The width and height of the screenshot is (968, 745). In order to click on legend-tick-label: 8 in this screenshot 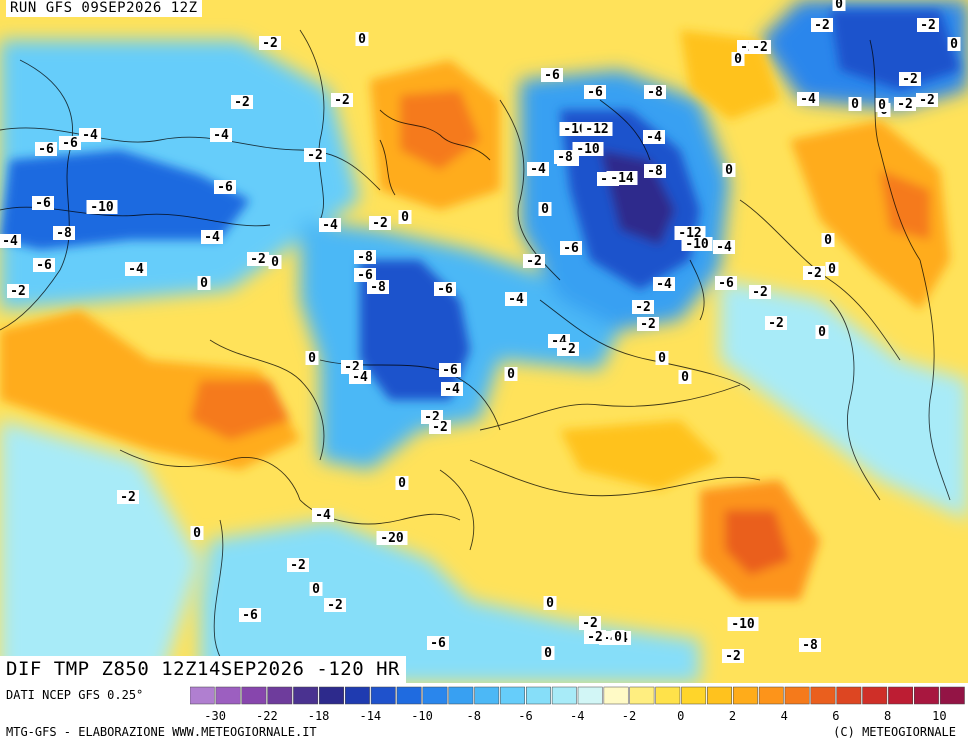, I will do `click(887, 715)`.